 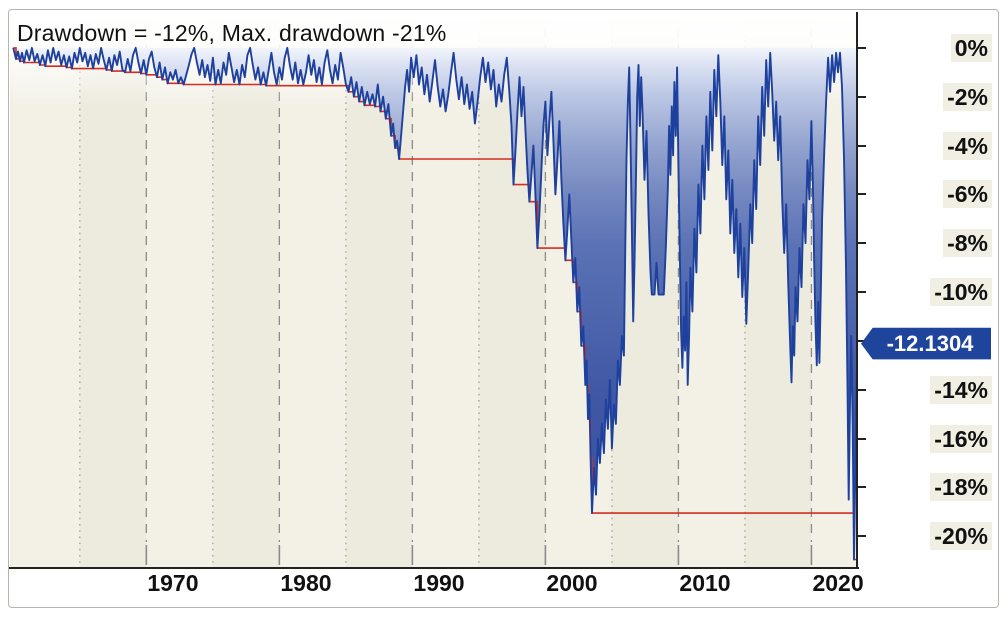 I want to click on x-axis-label: 2020, so click(x=838, y=583).